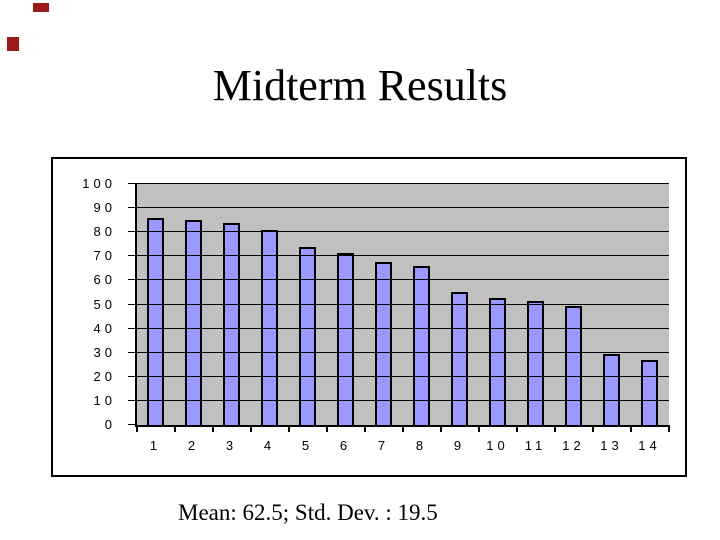  Describe the element at coordinates (649, 445) in the screenshot. I see `x-axis-label-14: 14` at that location.